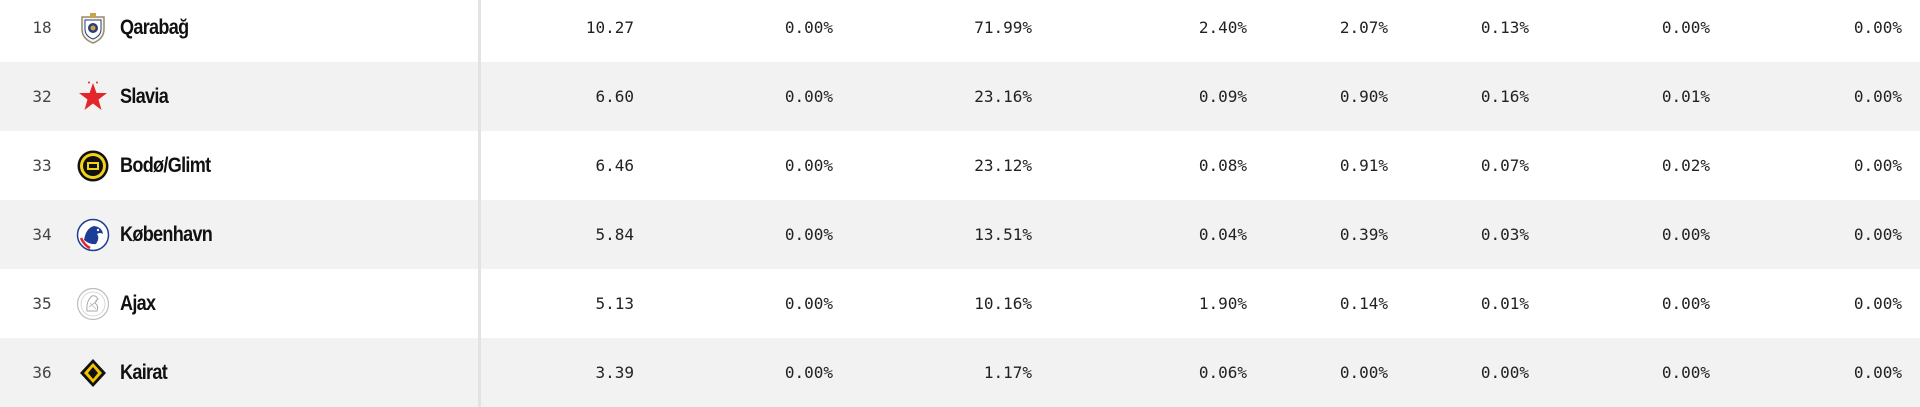  Describe the element at coordinates (614, 303) in the screenshot. I see `value-cell: 5.13` at that location.